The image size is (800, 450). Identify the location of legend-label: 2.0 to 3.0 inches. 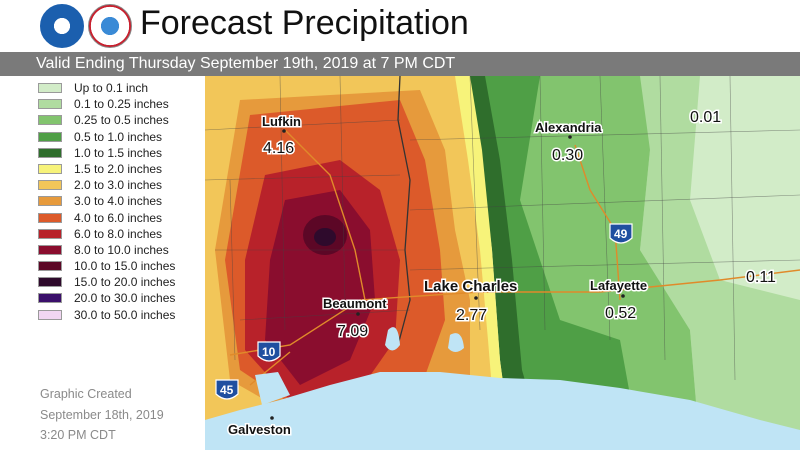
(118, 185).